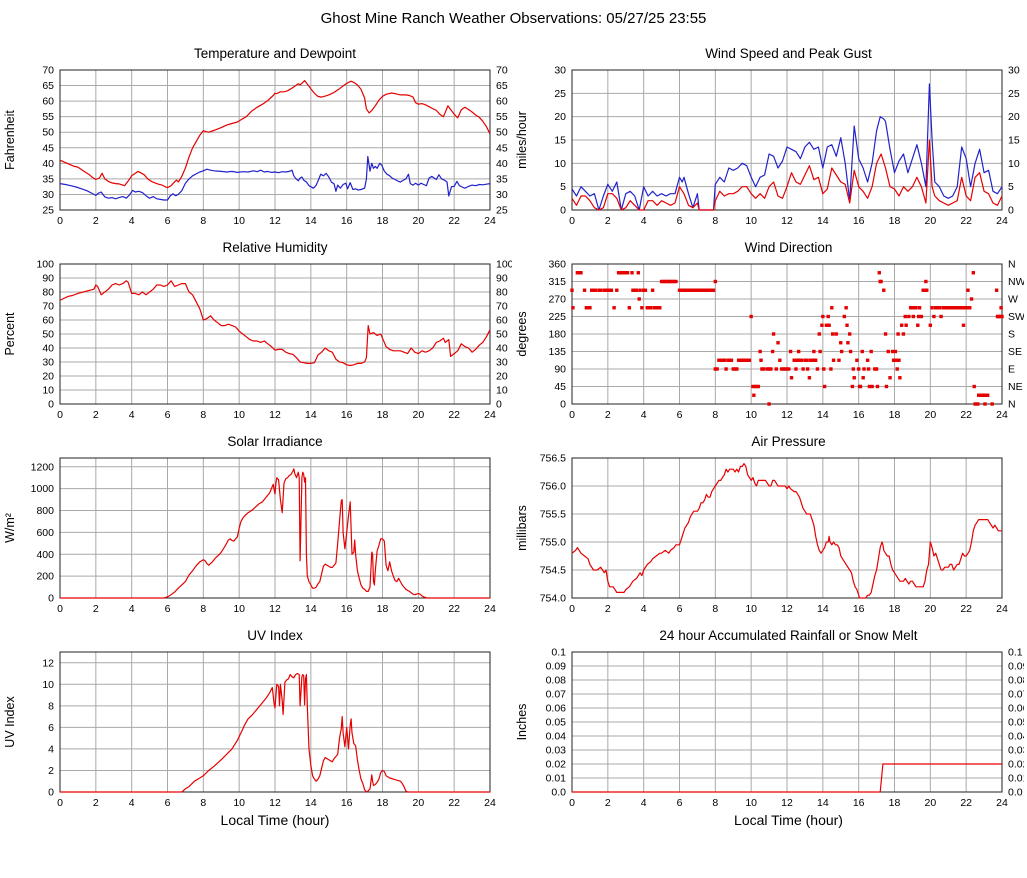 The width and height of the screenshot is (1027, 878). Describe the element at coordinates (522, 140) in the screenshot. I see `y-axis-label: miles/hour` at that location.